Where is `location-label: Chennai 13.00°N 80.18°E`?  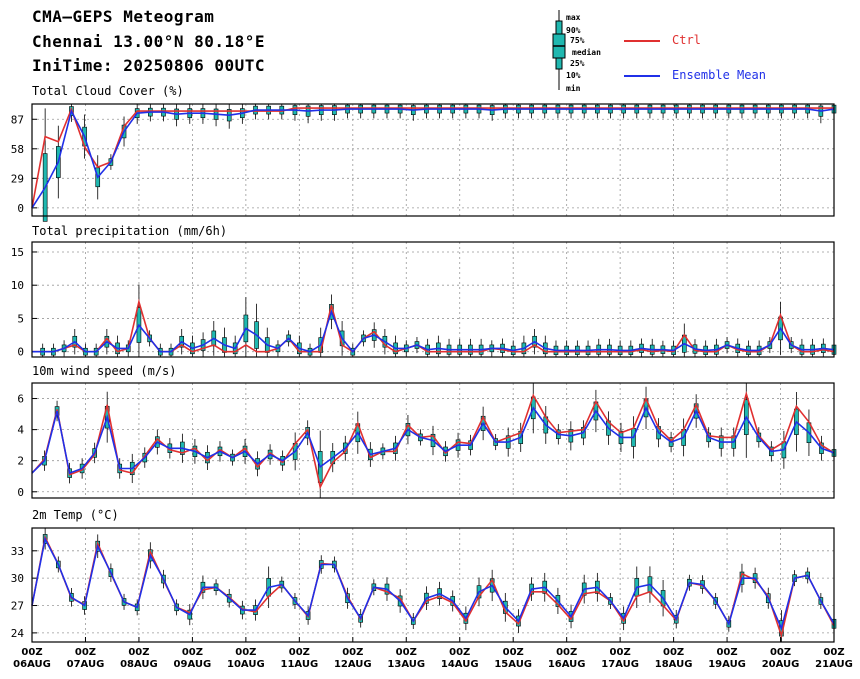 location-label: Chennai 13.00°N 80.18°E is located at coordinates (149, 41).